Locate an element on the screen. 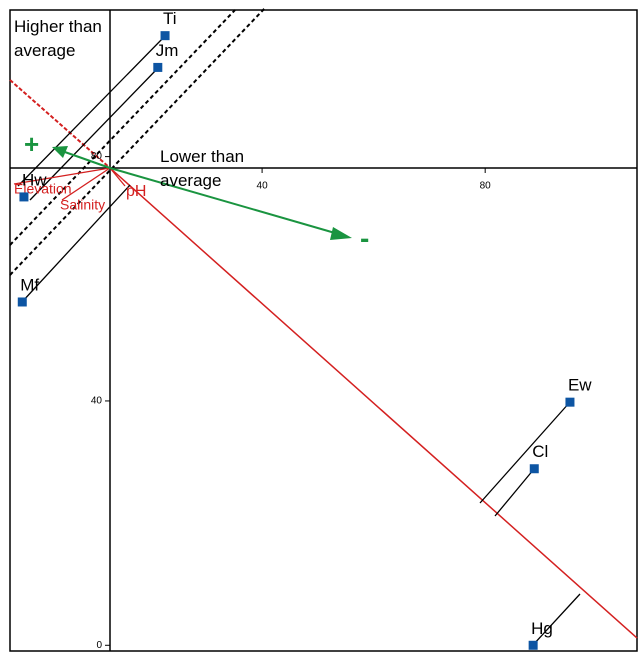 The image size is (638, 657). point-label: Hg is located at coordinates (542, 628).